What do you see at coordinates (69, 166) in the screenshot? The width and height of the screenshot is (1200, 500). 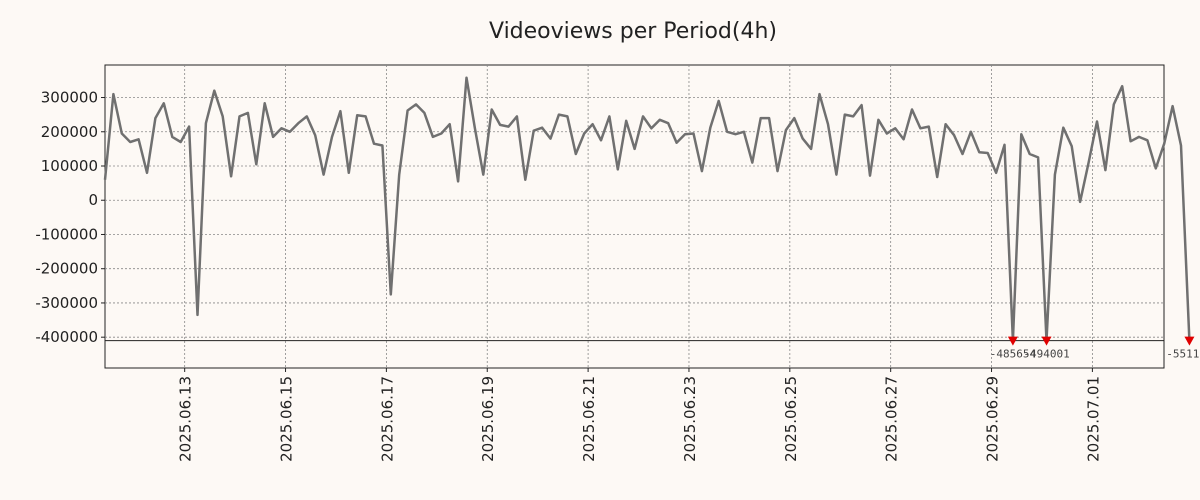 I see `y-tick-label: 100000` at bounding box center [69, 166].